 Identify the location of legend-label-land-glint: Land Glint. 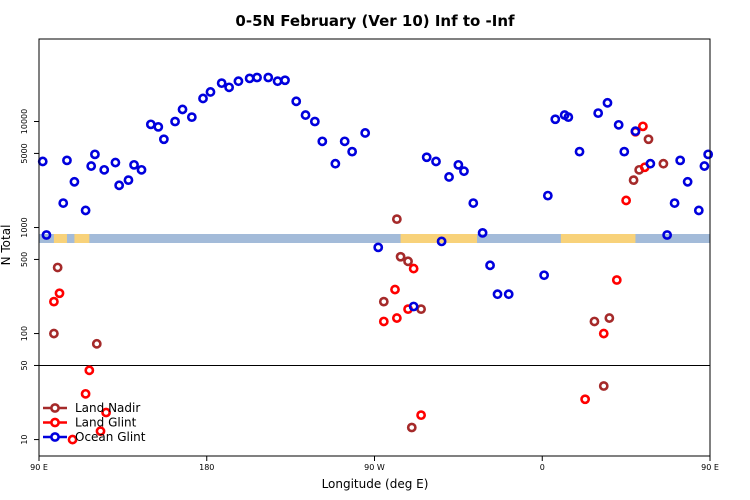
(106, 423).